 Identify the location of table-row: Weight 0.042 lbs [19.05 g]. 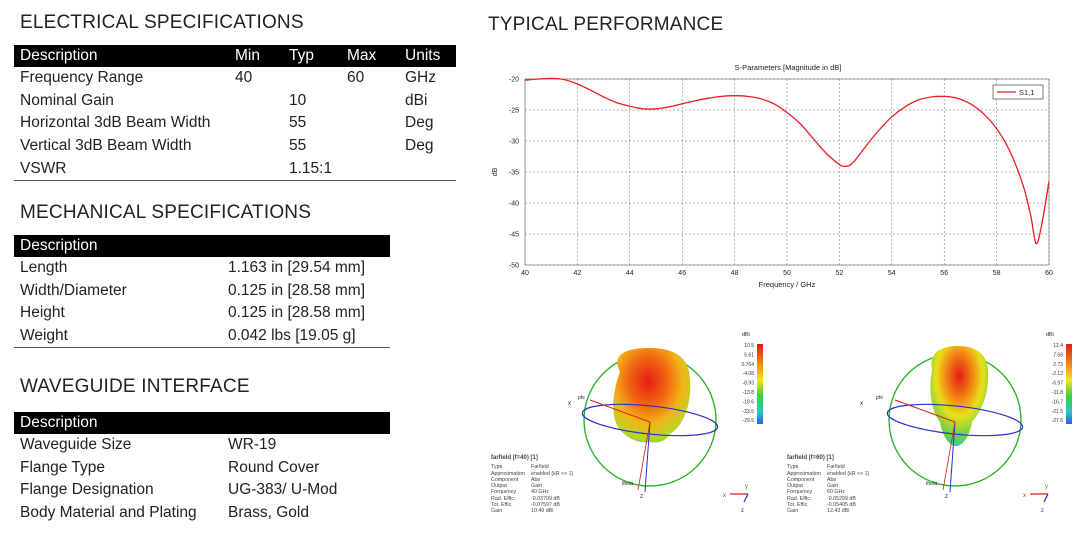
(202, 336).